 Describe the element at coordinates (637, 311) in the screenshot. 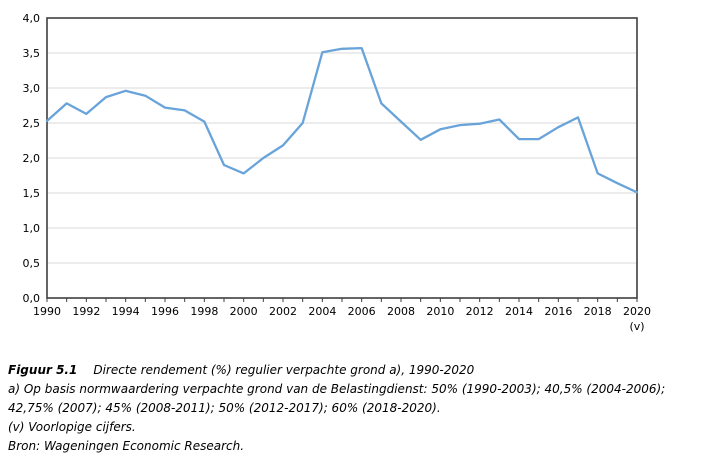

I see `x-axis-label: 2020` at that location.